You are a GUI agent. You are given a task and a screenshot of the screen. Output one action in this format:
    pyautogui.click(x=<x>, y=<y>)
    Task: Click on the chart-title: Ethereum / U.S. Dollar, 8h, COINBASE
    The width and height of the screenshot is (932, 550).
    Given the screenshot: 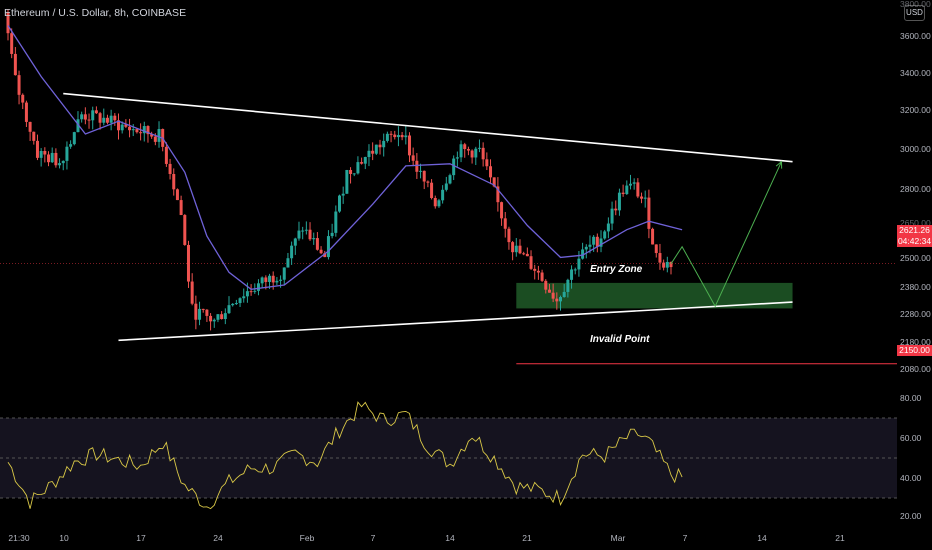 What is the action you would take?
    pyautogui.click(x=95, y=13)
    